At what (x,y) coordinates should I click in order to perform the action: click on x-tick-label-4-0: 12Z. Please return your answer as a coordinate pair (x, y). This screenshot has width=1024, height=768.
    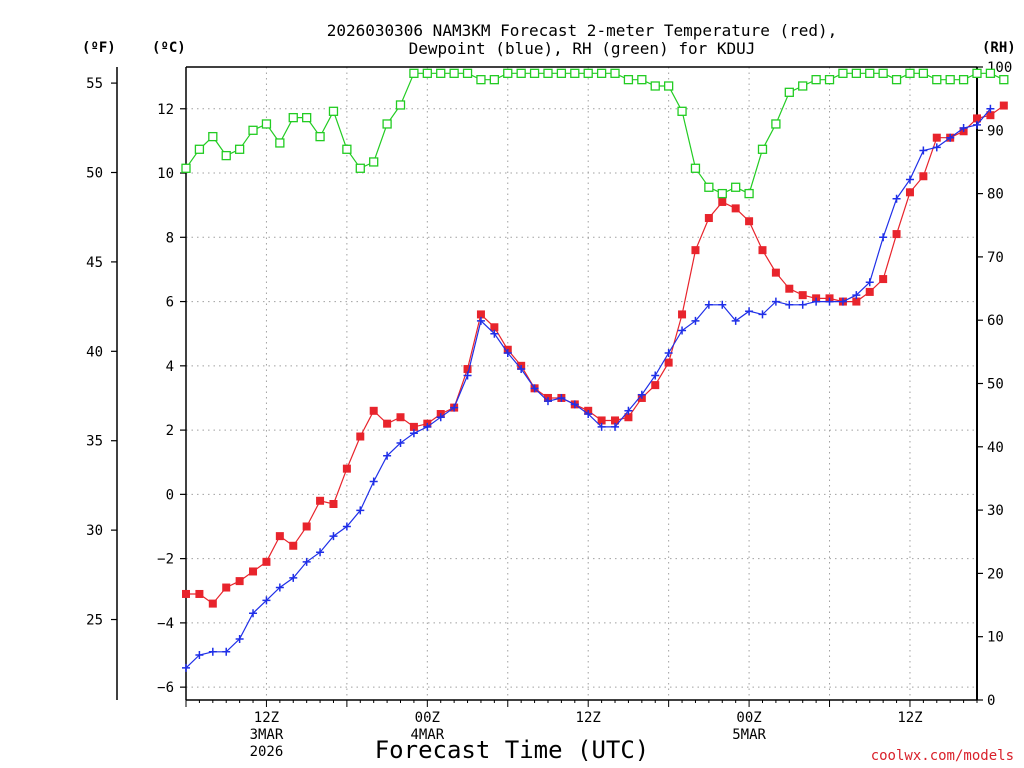
    Looking at the image, I should click on (909, 718).